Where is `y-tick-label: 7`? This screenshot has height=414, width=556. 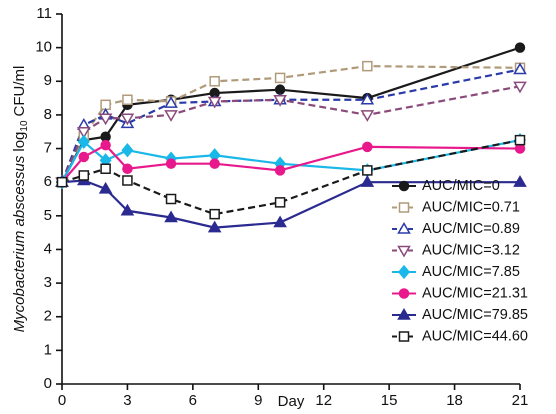
y-tick-label: 7 is located at coordinates (48, 148).